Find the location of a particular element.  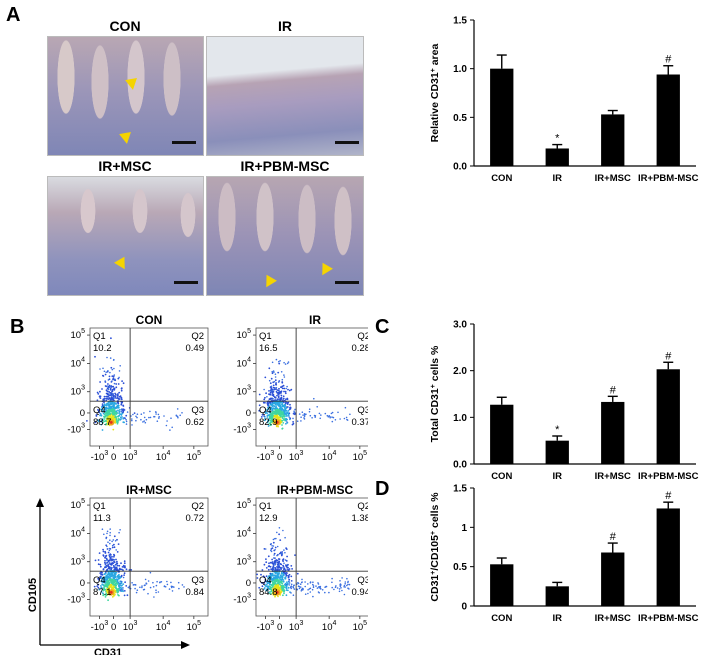

x-tick-label: 10⁴ is located at coordinates (329, 456).